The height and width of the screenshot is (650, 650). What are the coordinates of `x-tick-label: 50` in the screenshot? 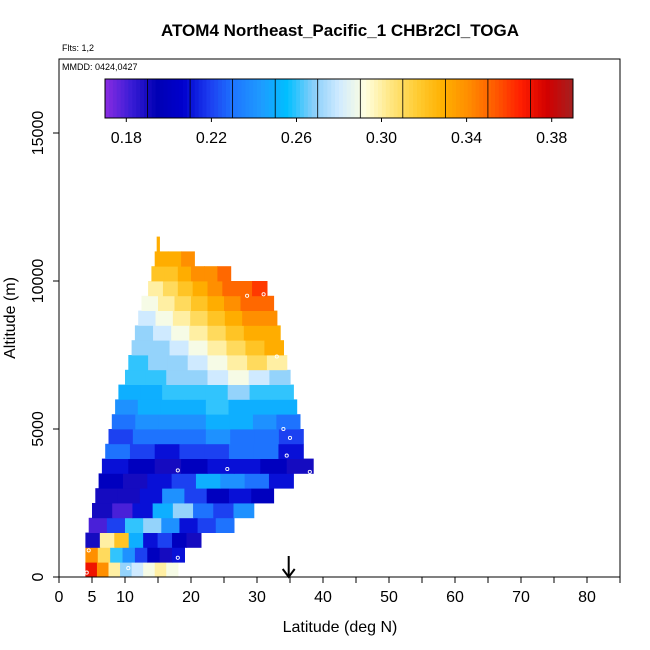 It's located at (389, 597).